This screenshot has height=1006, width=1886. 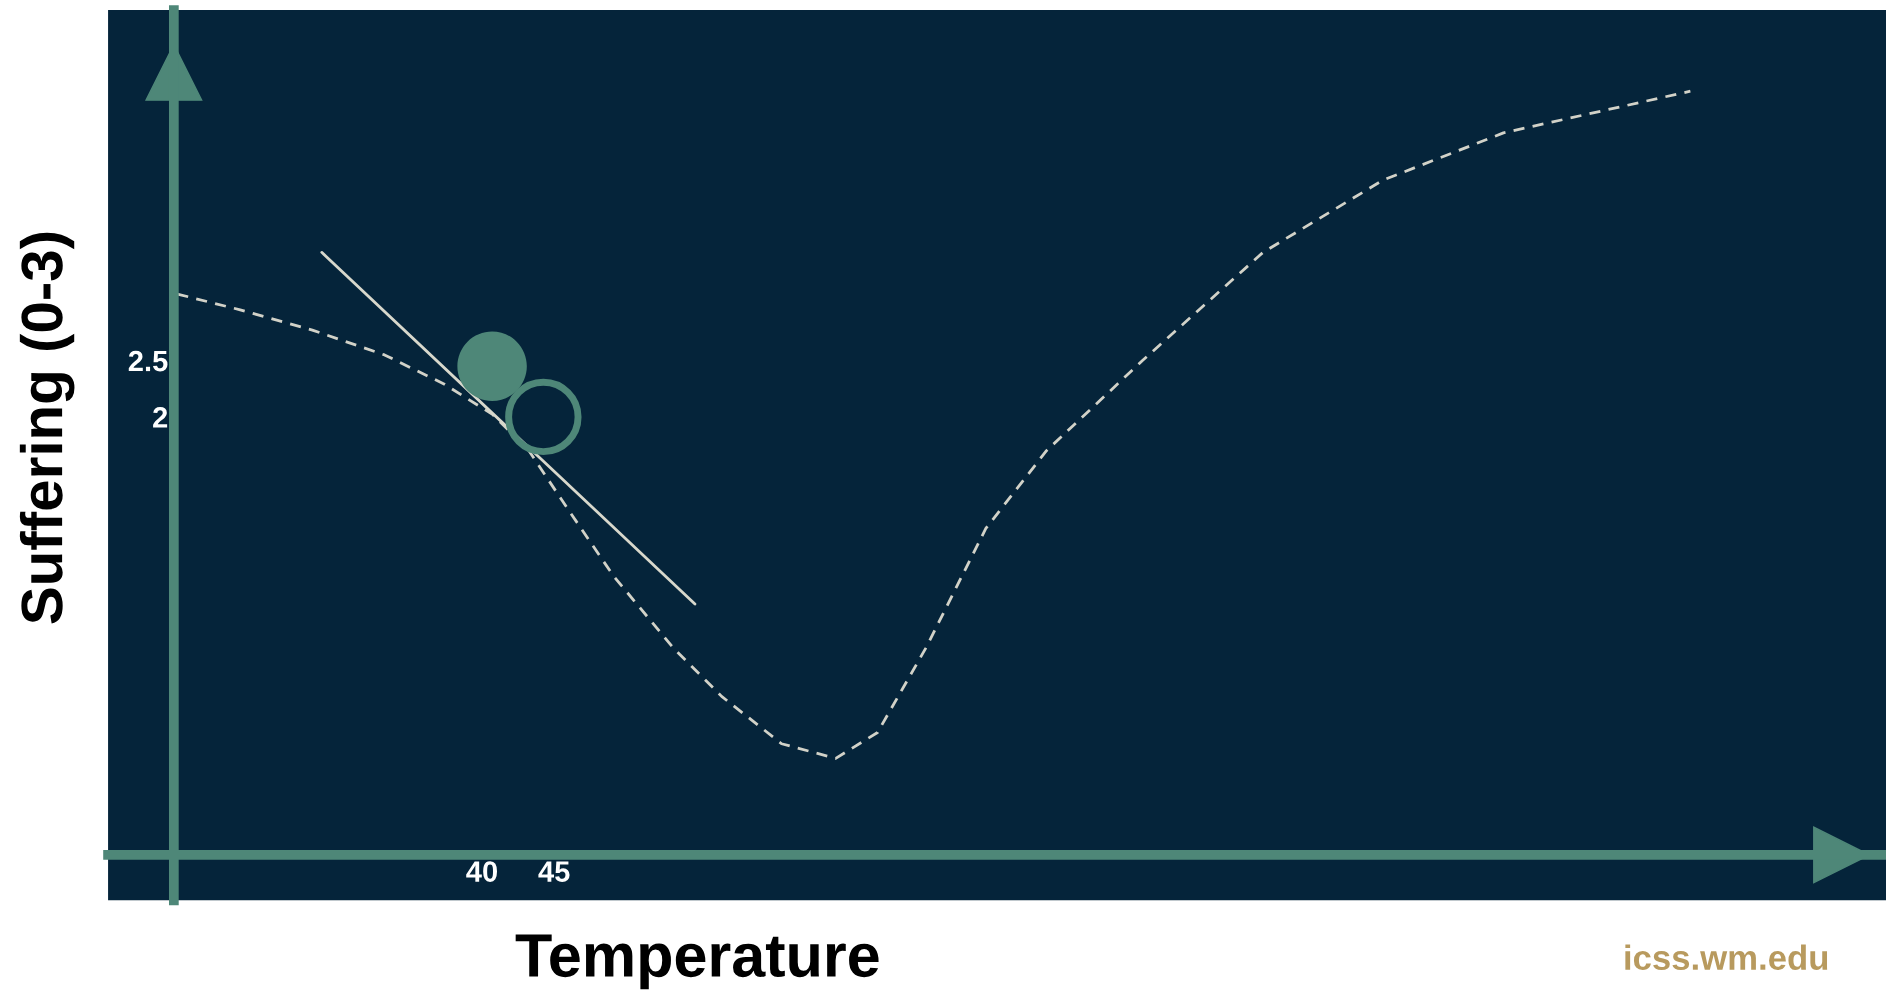 What do you see at coordinates (1726, 957) in the screenshot?
I see `text: icss.wm.edu` at bounding box center [1726, 957].